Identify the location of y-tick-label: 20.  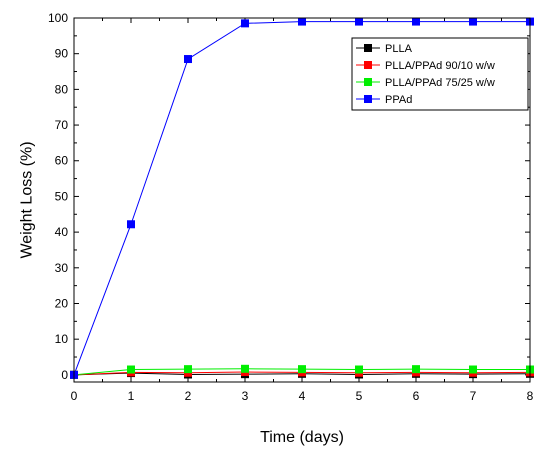
(62, 303).